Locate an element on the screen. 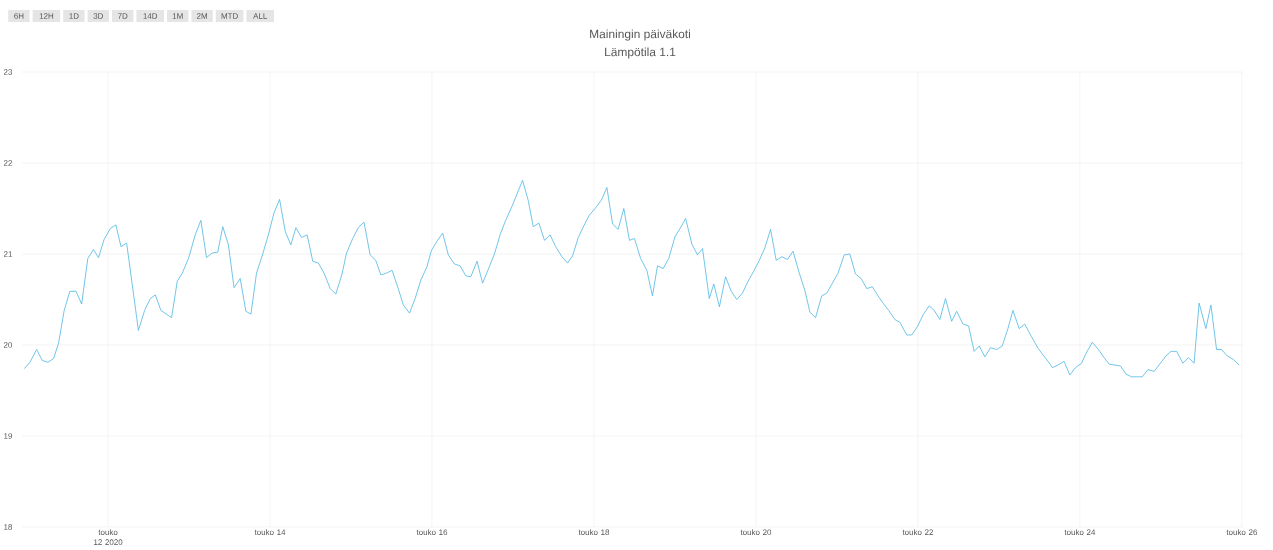 Image resolution: width=1273 pixels, height=550 pixels. chart-title: Mainingin päiväkoti is located at coordinates (640, 35).